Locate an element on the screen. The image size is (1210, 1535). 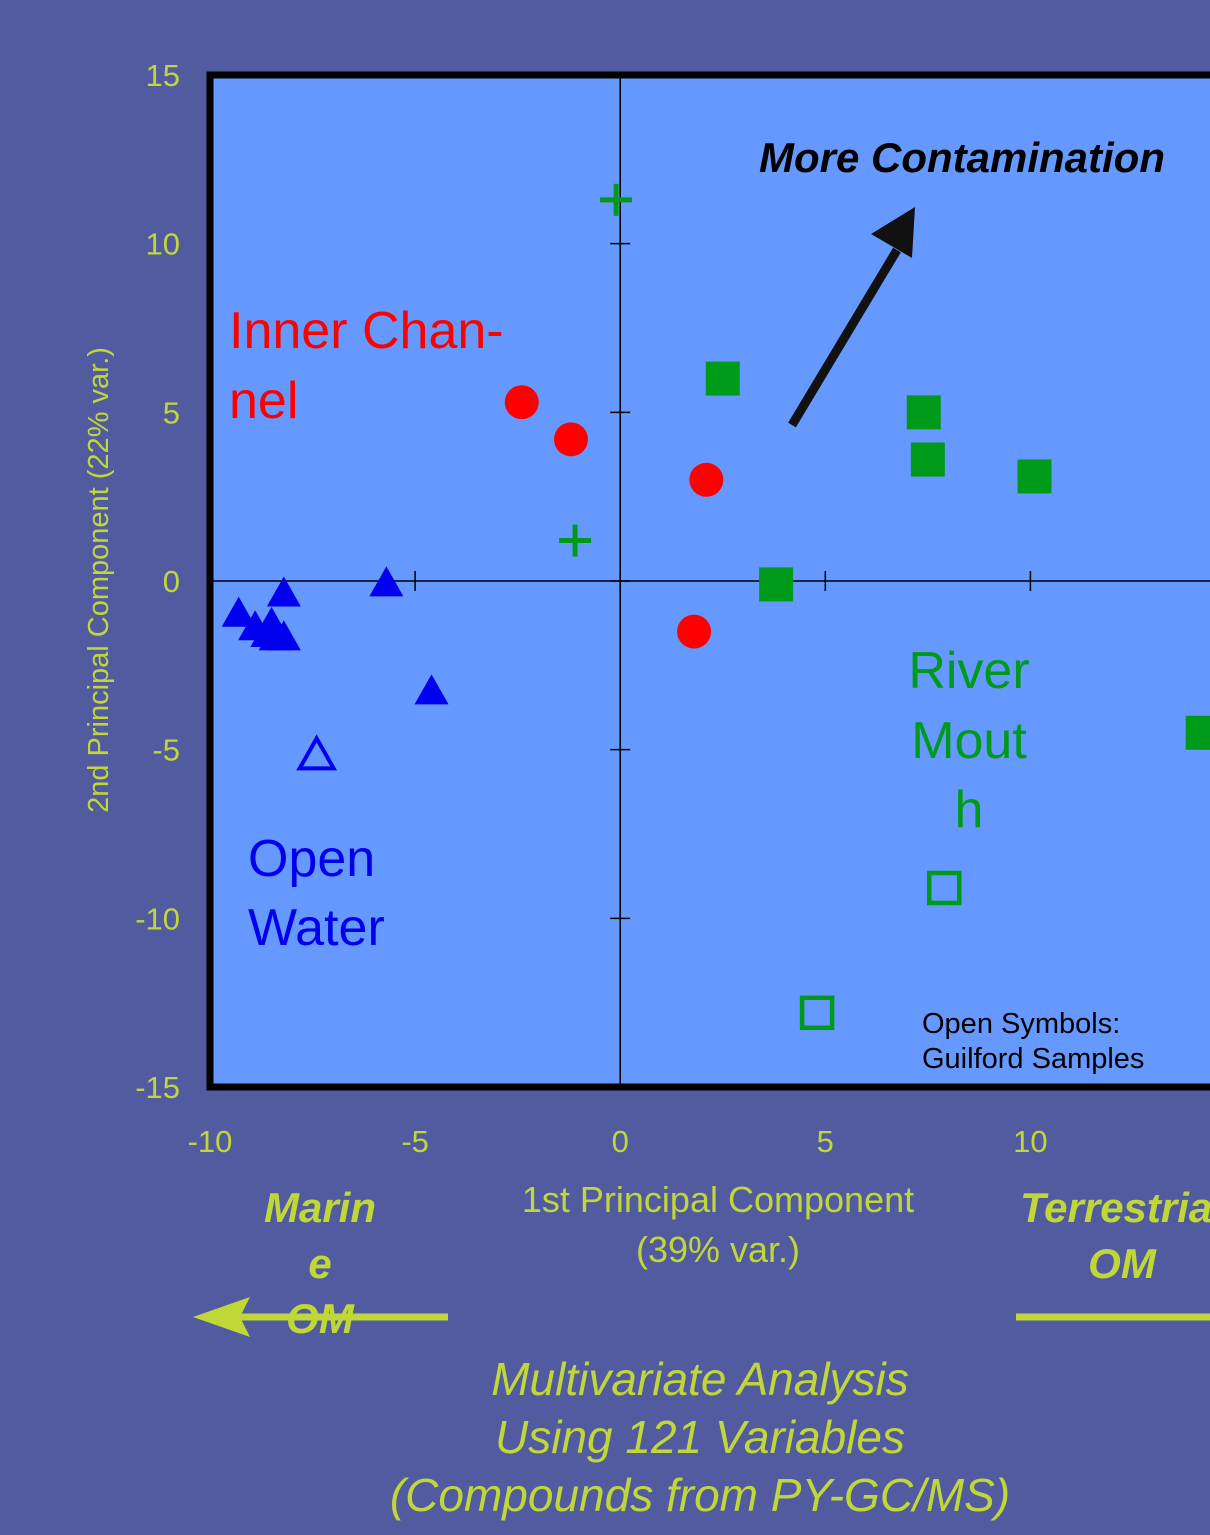
inner-channel-label: Inner Chan- nel is located at coordinates (366, 366).